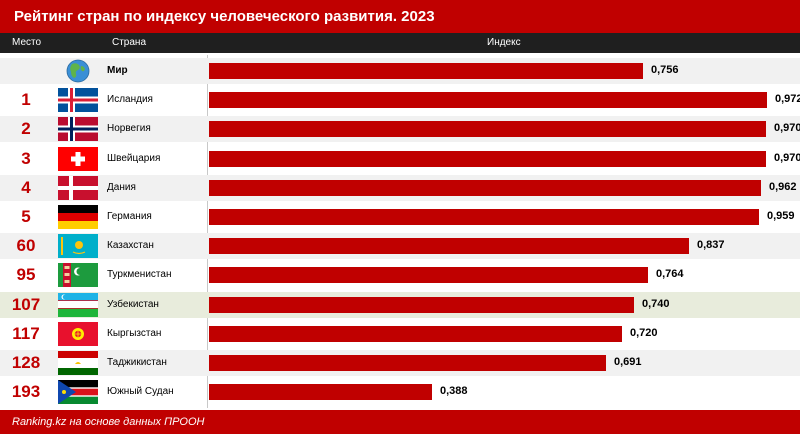 This screenshot has width=800, height=434. What do you see at coordinates (783, 186) in the screenshot?
I see `value-label: 0,962` at bounding box center [783, 186].